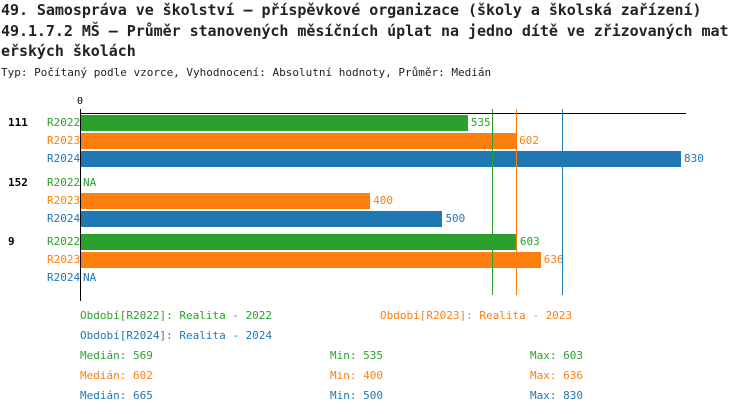 This screenshot has height=414, width=750. Describe the element at coordinates (556, 355) in the screenshot. I see `stat-max: Max: 603` at that location.